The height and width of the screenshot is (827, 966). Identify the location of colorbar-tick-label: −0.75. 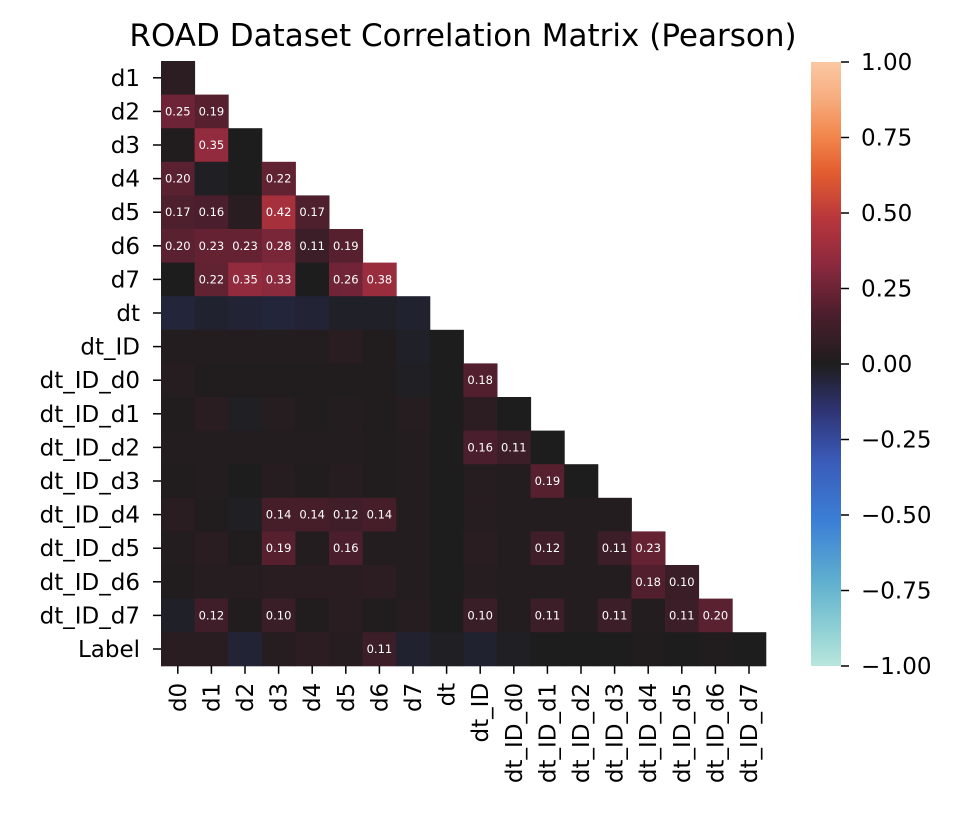
(896, 592).